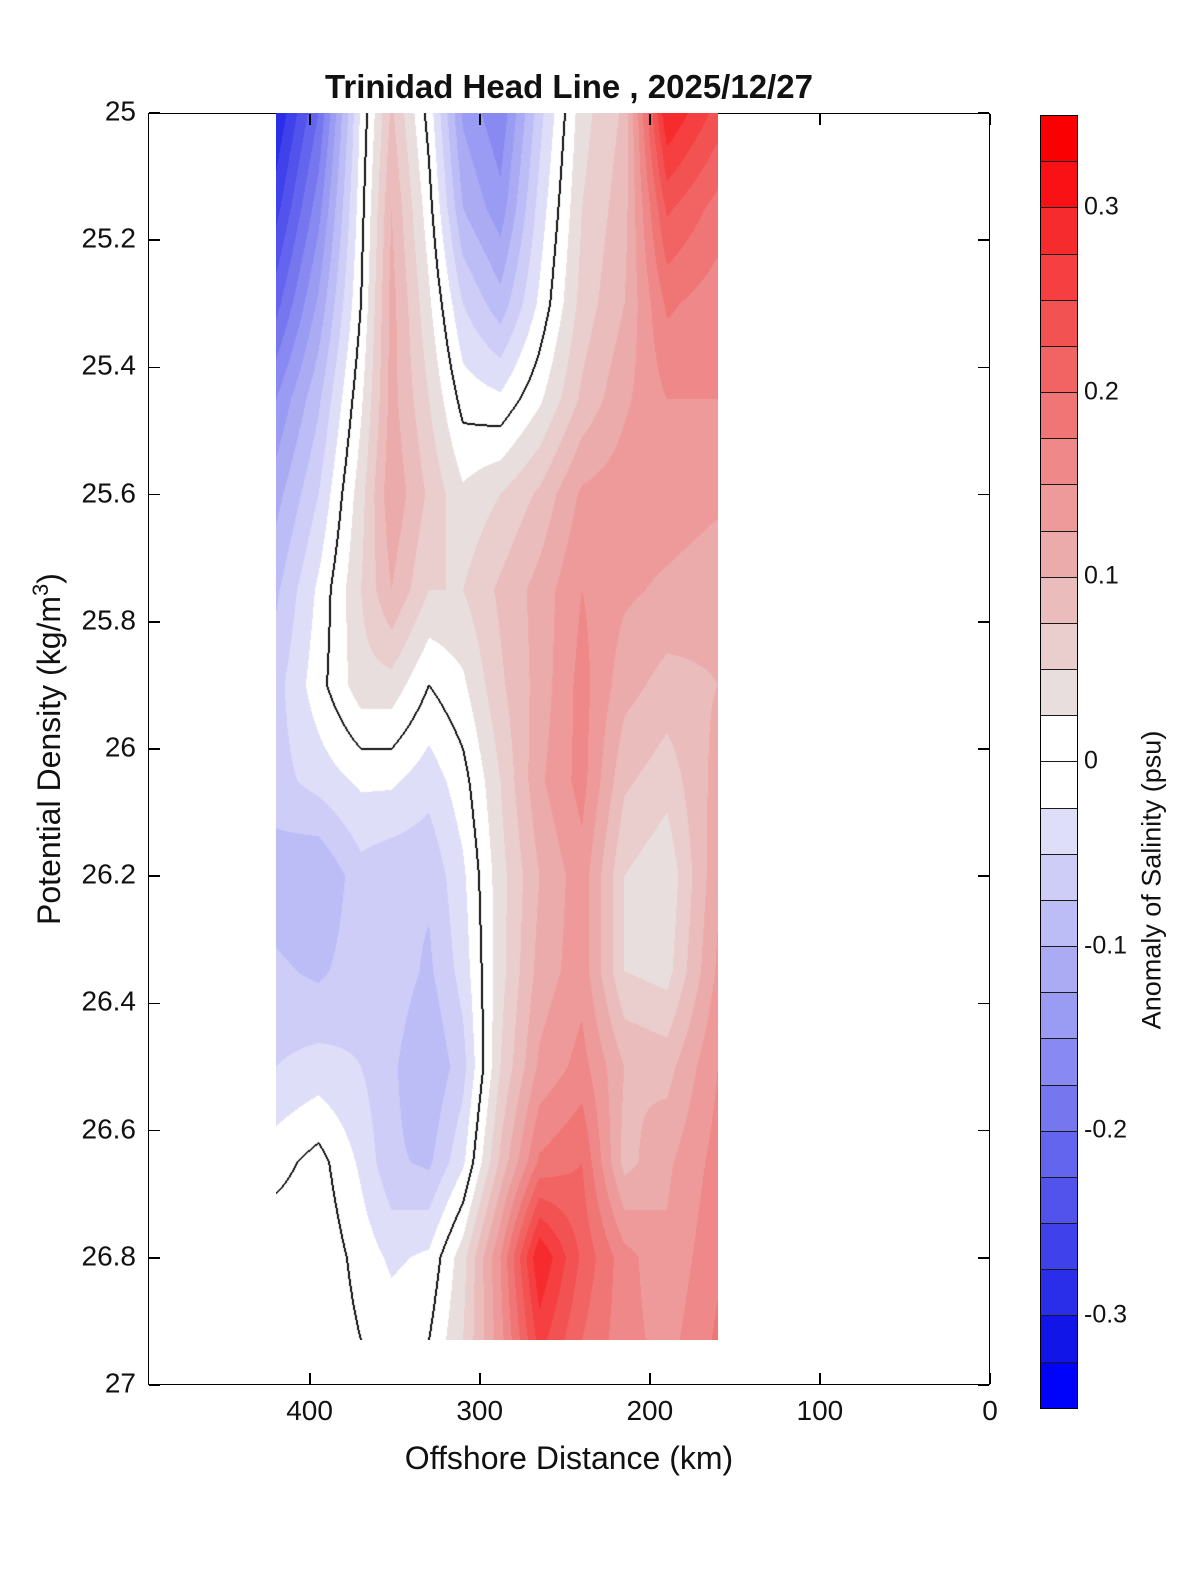  Describe the element at coordinates (48, 578) in the screenshot. I see `y-axis-label-suffix: )` at that location.